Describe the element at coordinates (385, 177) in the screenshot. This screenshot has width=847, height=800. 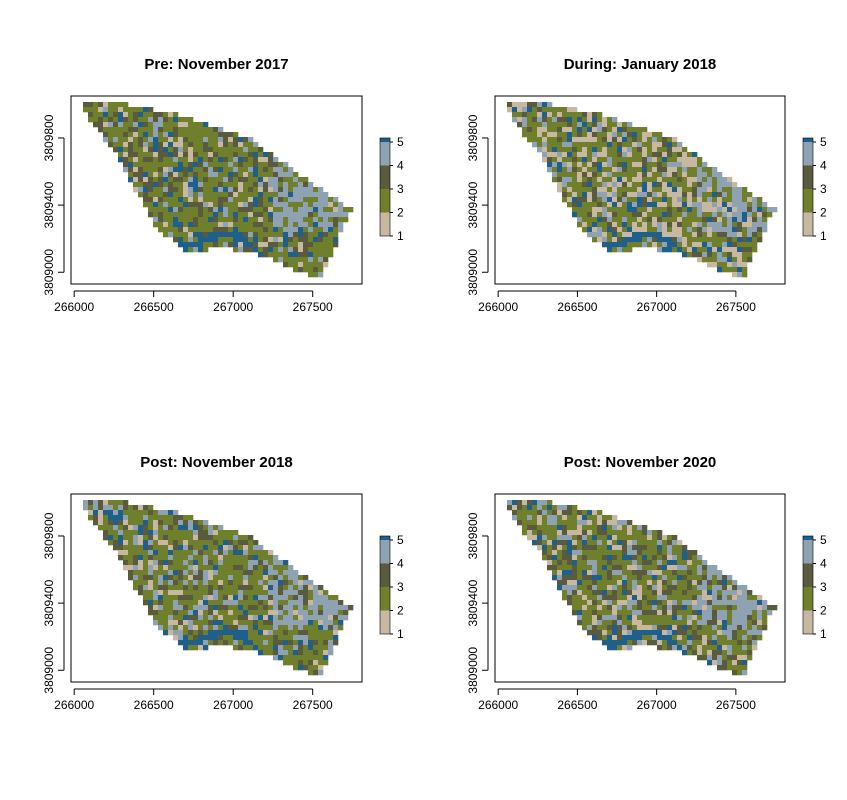
I see `legend-band` at that location.